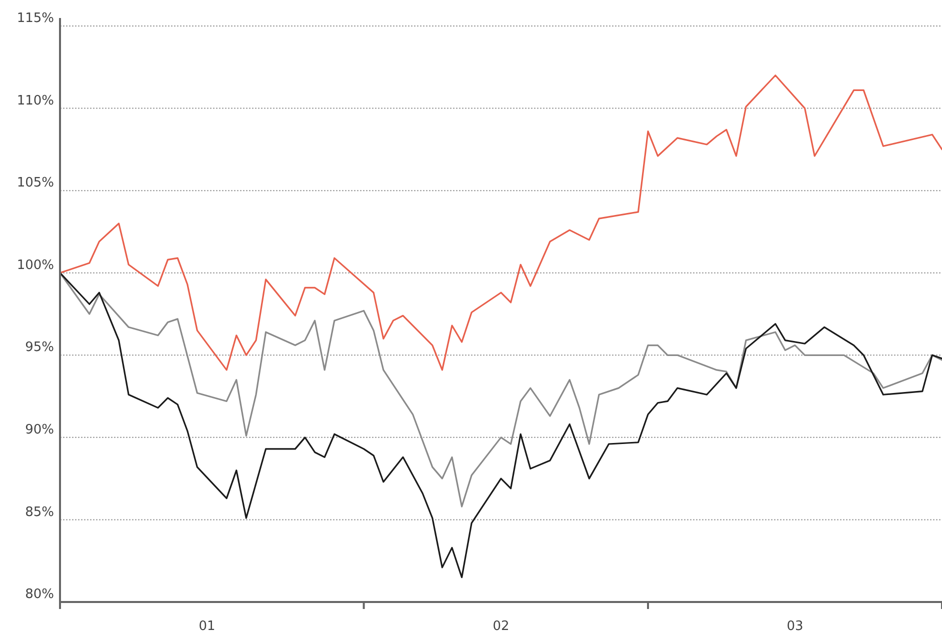 This screenshot has width=942, height=639. Describe the element at coordinates (39, 348) in the screenshot. I see `y-tick-label: 95%` at that location.